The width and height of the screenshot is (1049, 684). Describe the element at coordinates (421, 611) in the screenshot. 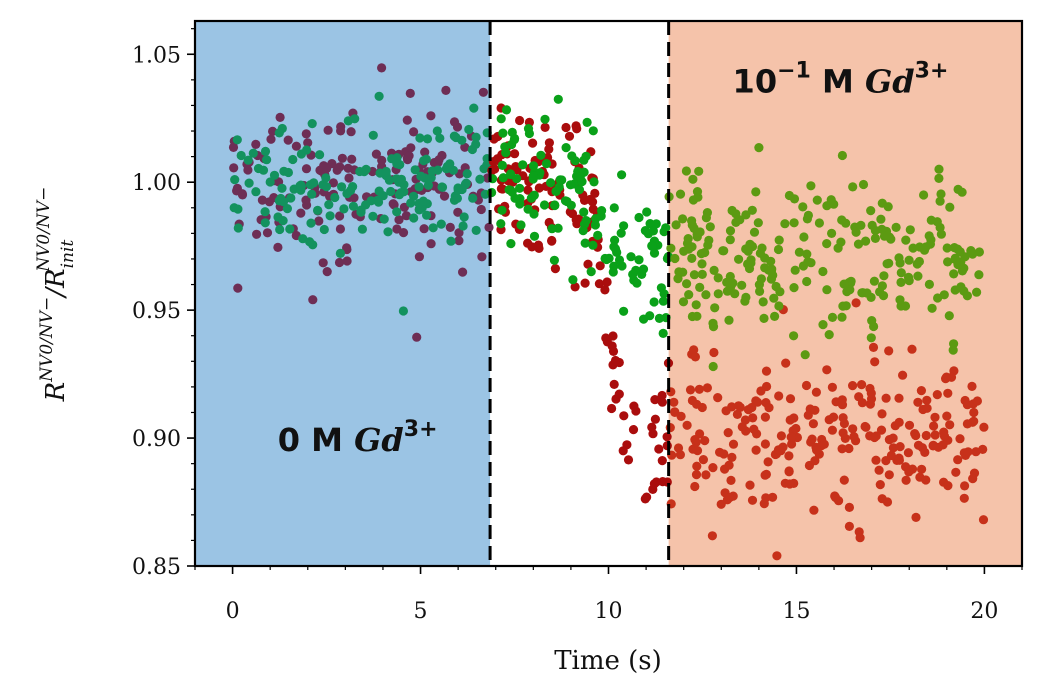

I see `x-tick-label: 5` at that location.